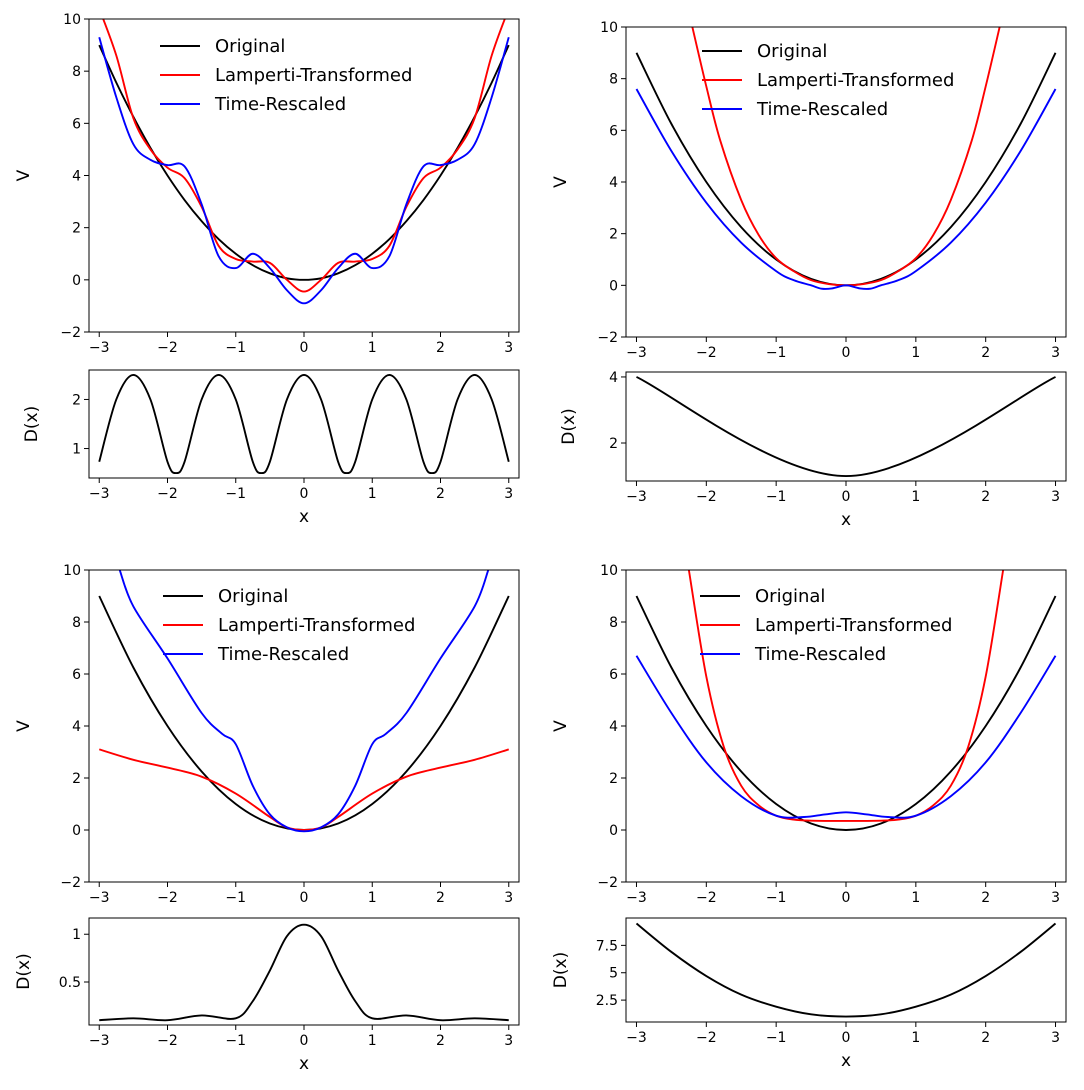 Image resolution: width=1084 pixels, height=1090 pixels. Describe the element at coordinates (607, 946) in the screenshot. I see `y-tick-label: 7.5` at that location.